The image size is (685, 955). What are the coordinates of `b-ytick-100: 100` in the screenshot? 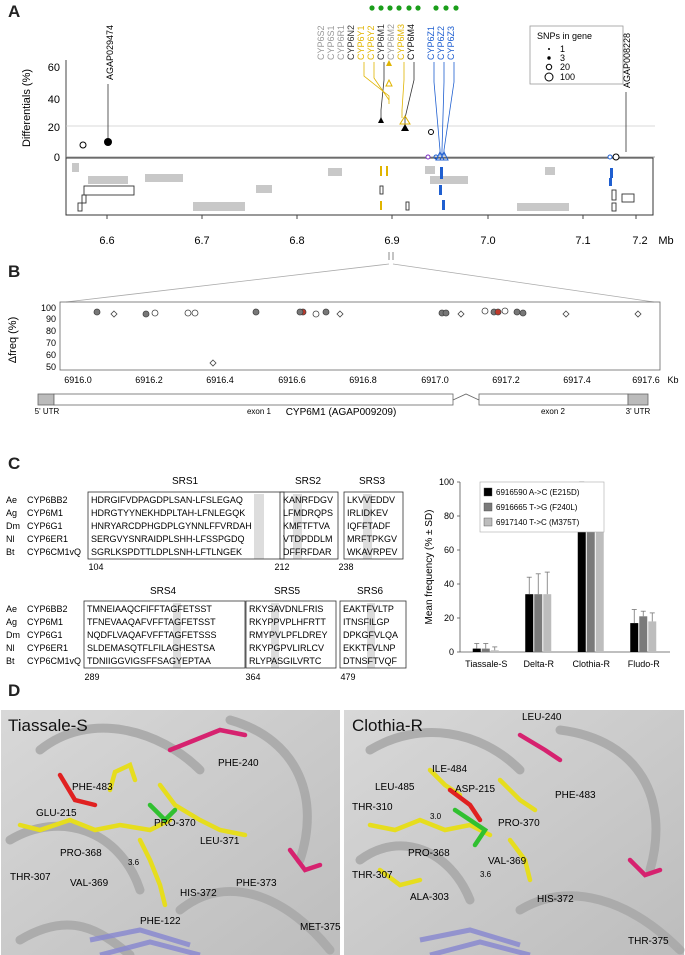 It's located at (48, 308).